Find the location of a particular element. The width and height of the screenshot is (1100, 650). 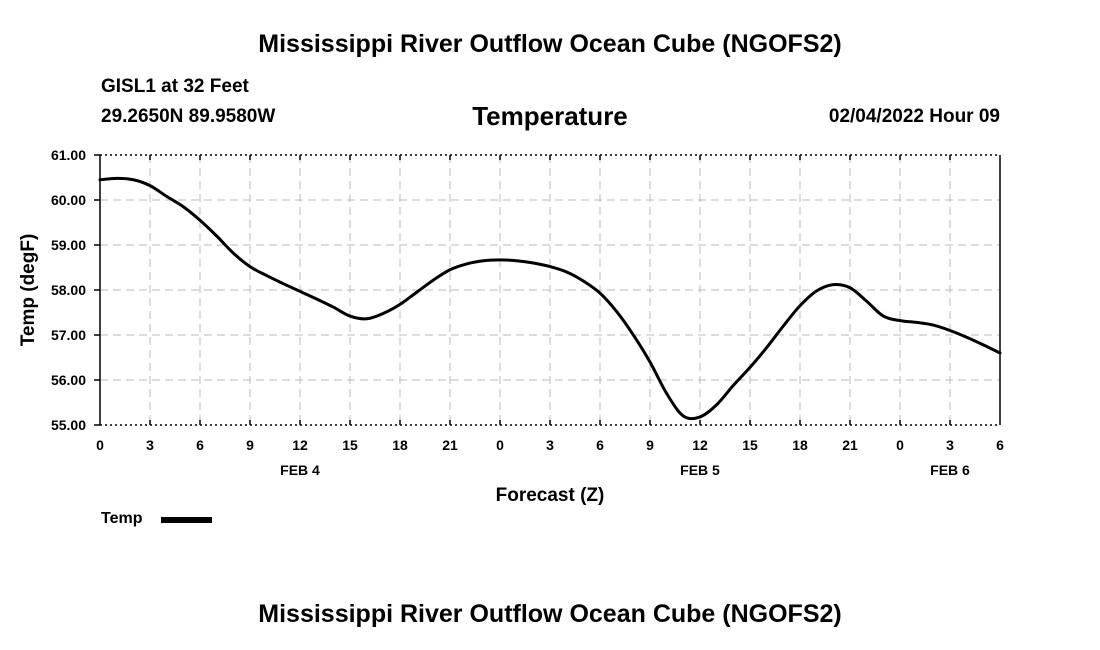

y-tick-label: 57.00 is located at coordinates (68, 335).